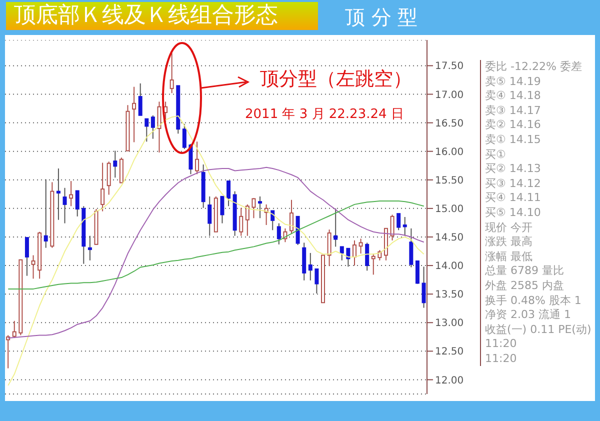 The height and width of the screenshot is (421, 600). Describe the element at coordinates (449, 152) in the screenshot. I see `y-tick-label: 16.00` at that location.